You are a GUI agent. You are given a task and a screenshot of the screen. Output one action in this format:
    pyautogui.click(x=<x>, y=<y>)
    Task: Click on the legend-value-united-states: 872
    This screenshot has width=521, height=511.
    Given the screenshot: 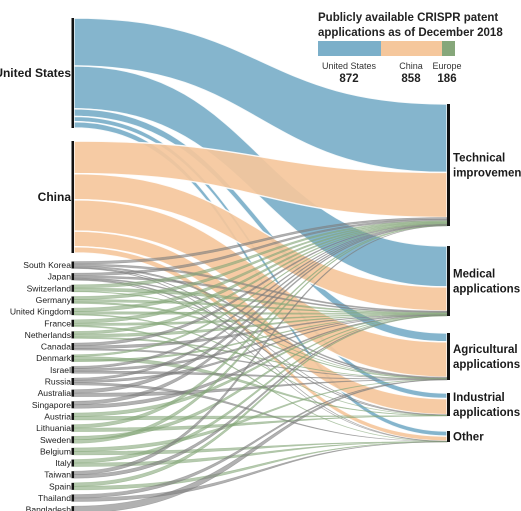 What is the action you would take?
    pyautogui.click(x=348, y=79)
    